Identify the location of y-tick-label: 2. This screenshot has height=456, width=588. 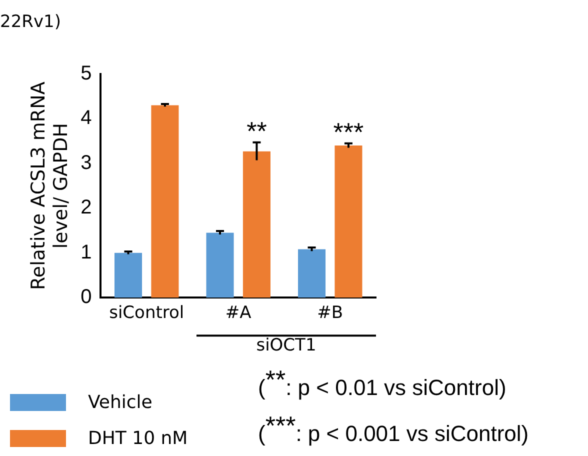
(86, 207).